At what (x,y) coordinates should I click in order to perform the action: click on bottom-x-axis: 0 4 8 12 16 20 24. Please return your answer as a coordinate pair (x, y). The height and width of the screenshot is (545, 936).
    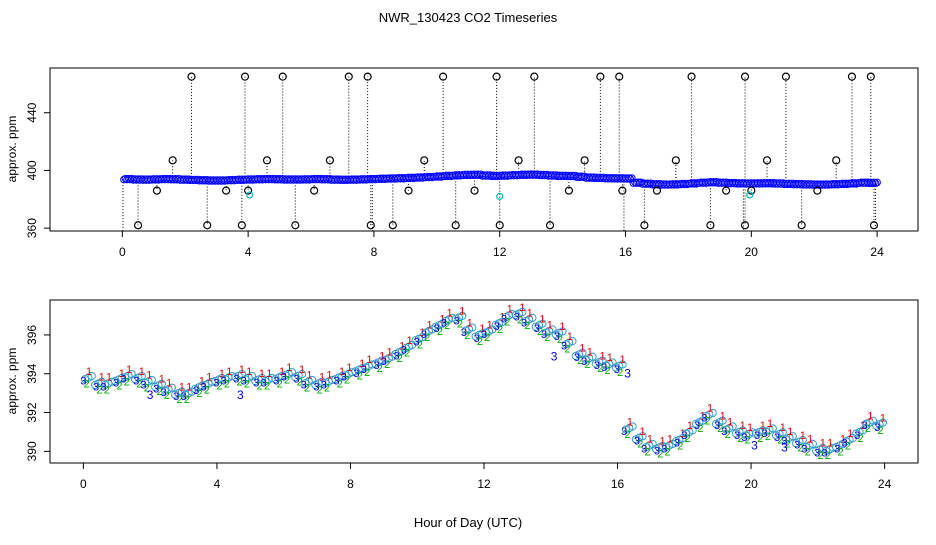
    Looking at the image, I should click on (486, 477).